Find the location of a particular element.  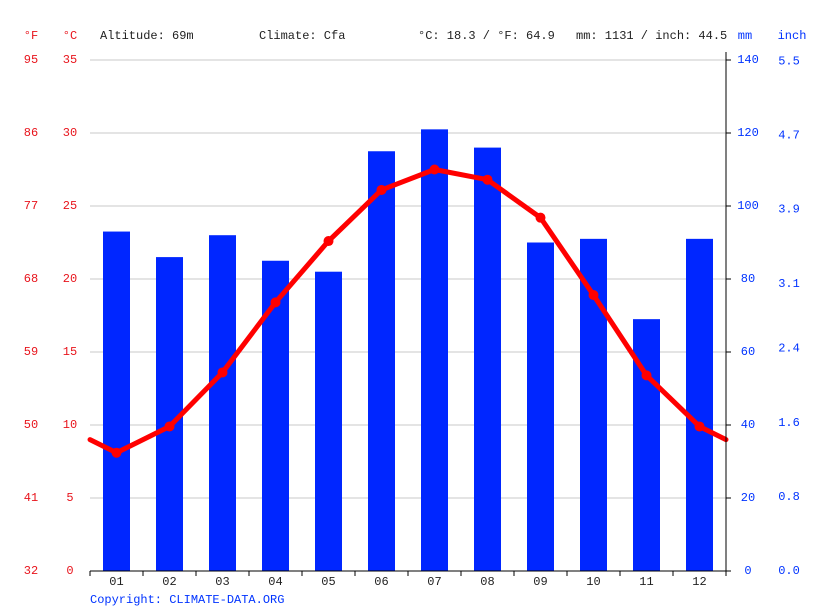

y-tick-label: 35 is located at coordinates (70, 60).